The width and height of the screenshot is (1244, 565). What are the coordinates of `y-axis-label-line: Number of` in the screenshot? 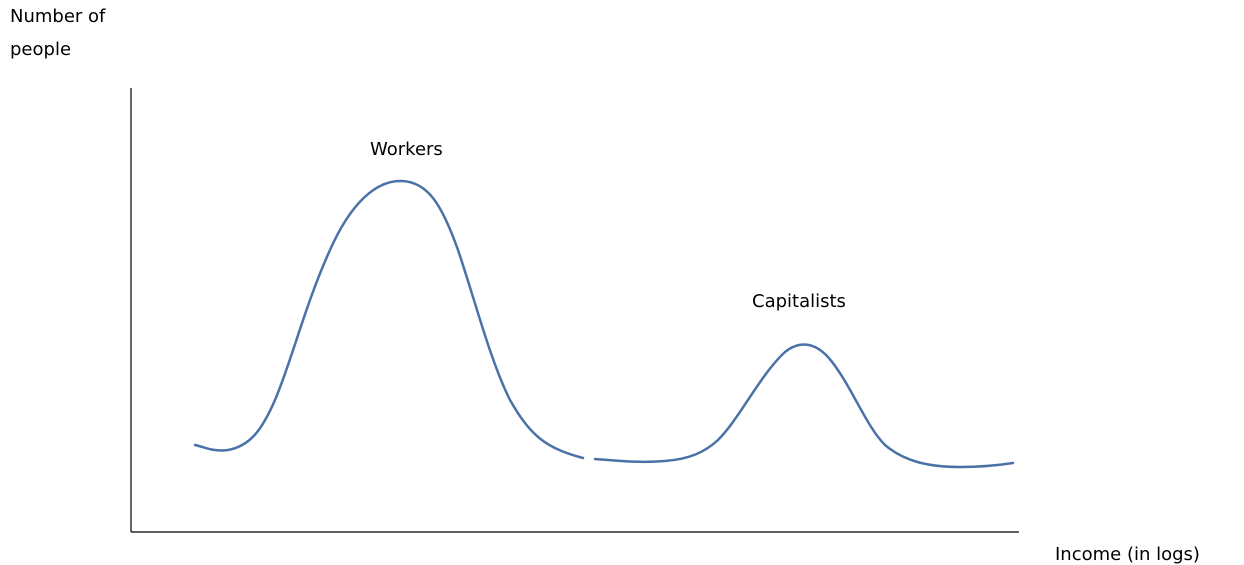 It's located at (58, 16).